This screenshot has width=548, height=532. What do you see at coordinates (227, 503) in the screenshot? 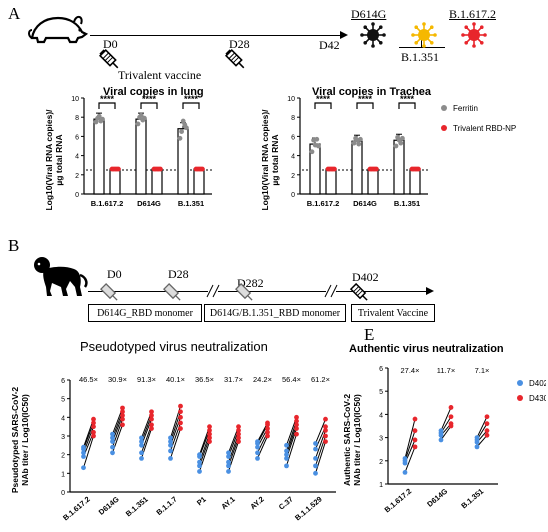
I see `x-category-label: AY.1` at bounding box center [227, 503].